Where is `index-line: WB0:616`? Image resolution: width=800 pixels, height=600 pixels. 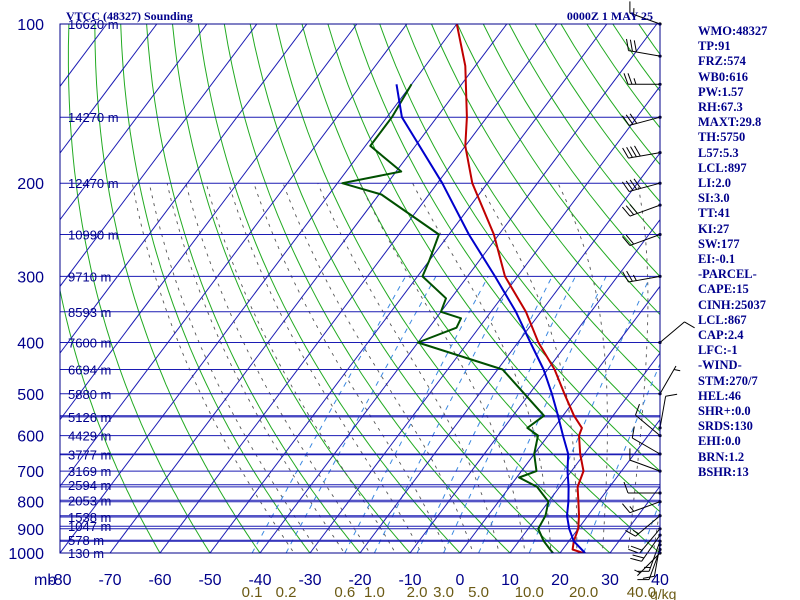
index-line: WB0:616 is located at coordinates (723, 76).